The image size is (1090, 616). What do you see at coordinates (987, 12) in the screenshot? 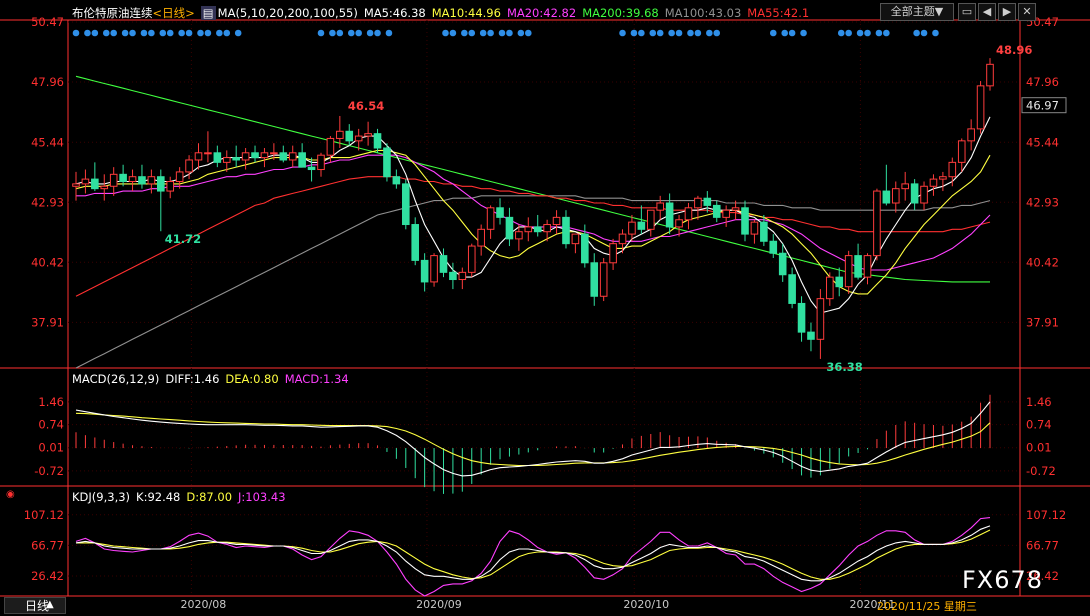
I see `restore-icon: ◀` at bounding box center [987, 12].